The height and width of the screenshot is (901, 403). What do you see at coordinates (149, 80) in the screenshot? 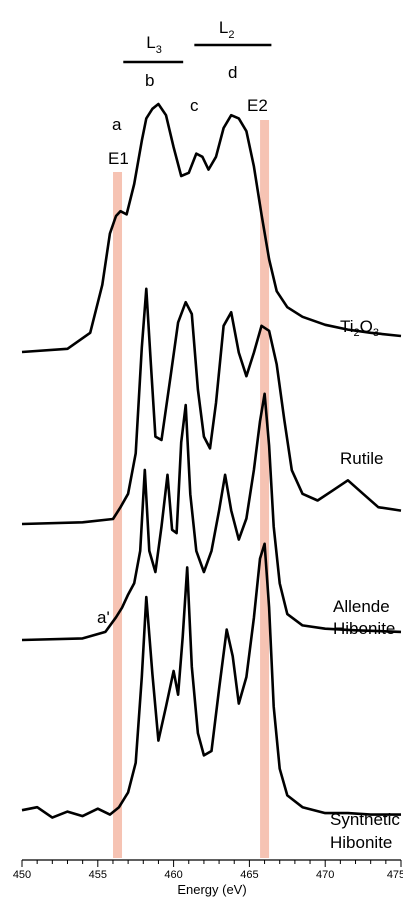
I see `peak-label-b: b` at bounding box center [149, 80].